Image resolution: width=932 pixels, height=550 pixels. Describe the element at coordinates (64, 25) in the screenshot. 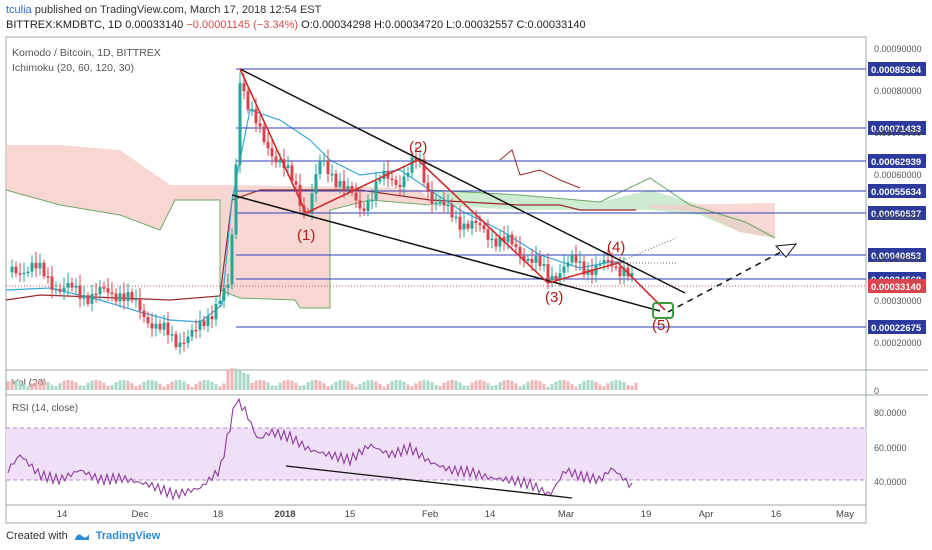

I see `ticker: BITTREX:KMDBTC, 1D` at that location.